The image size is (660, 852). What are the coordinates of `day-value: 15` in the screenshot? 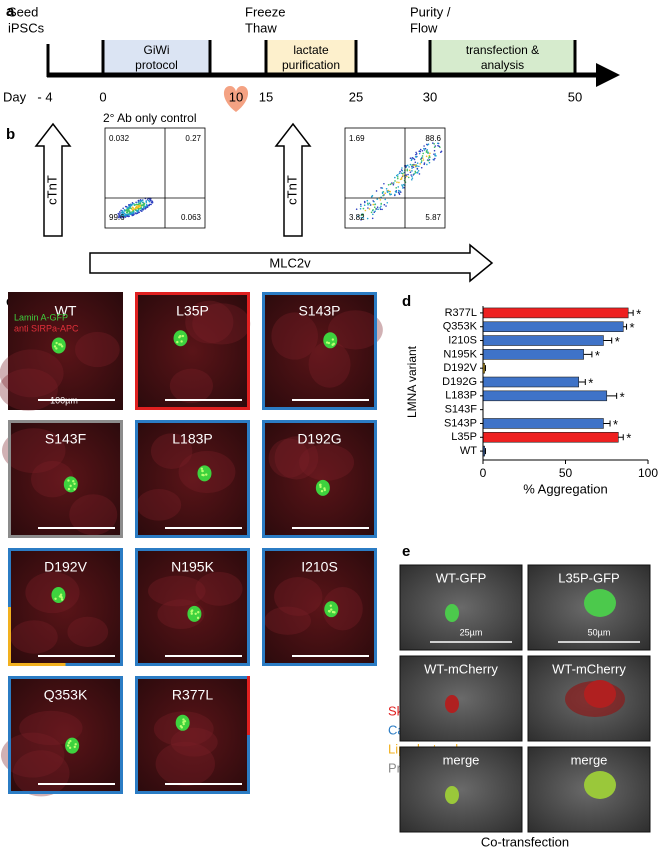 It's located at (266, 96).